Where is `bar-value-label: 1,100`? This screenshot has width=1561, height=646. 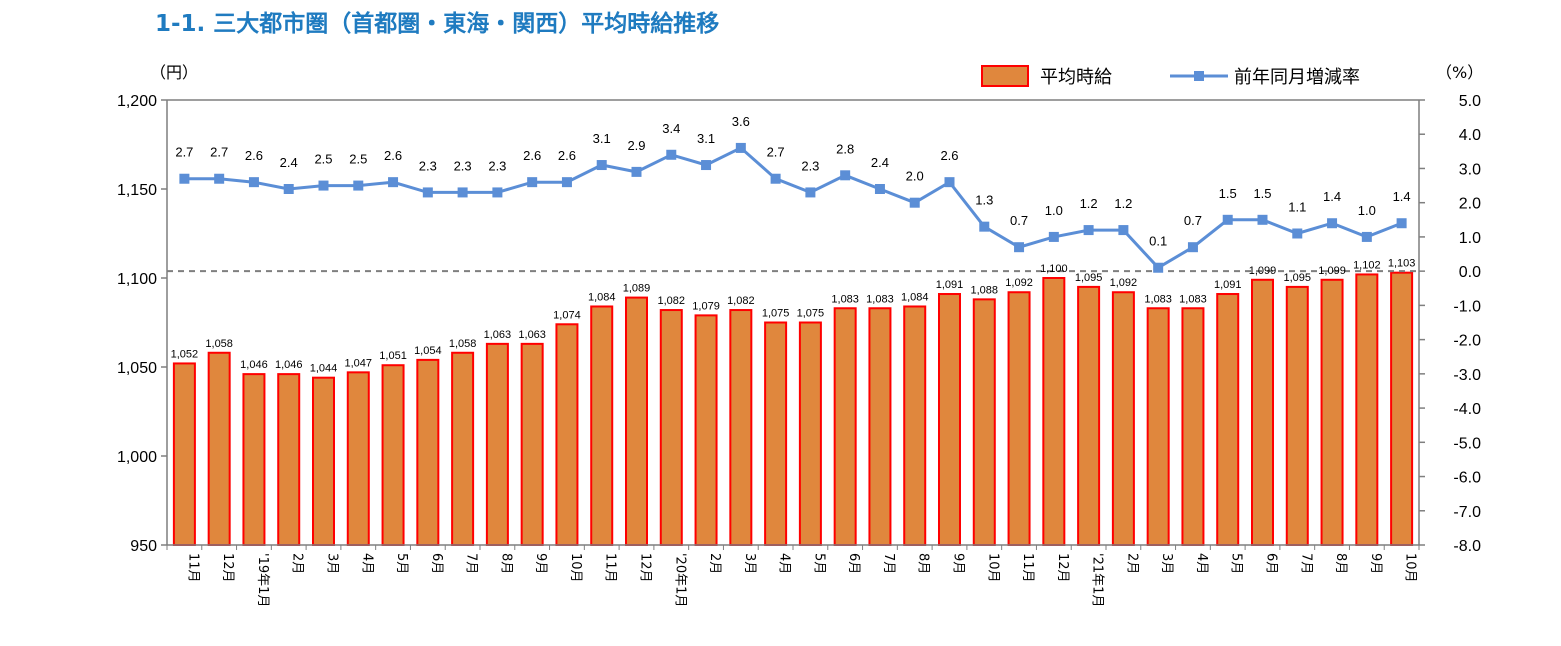 bar-value-label: 1,100 is located at coordinates (1054, 269).